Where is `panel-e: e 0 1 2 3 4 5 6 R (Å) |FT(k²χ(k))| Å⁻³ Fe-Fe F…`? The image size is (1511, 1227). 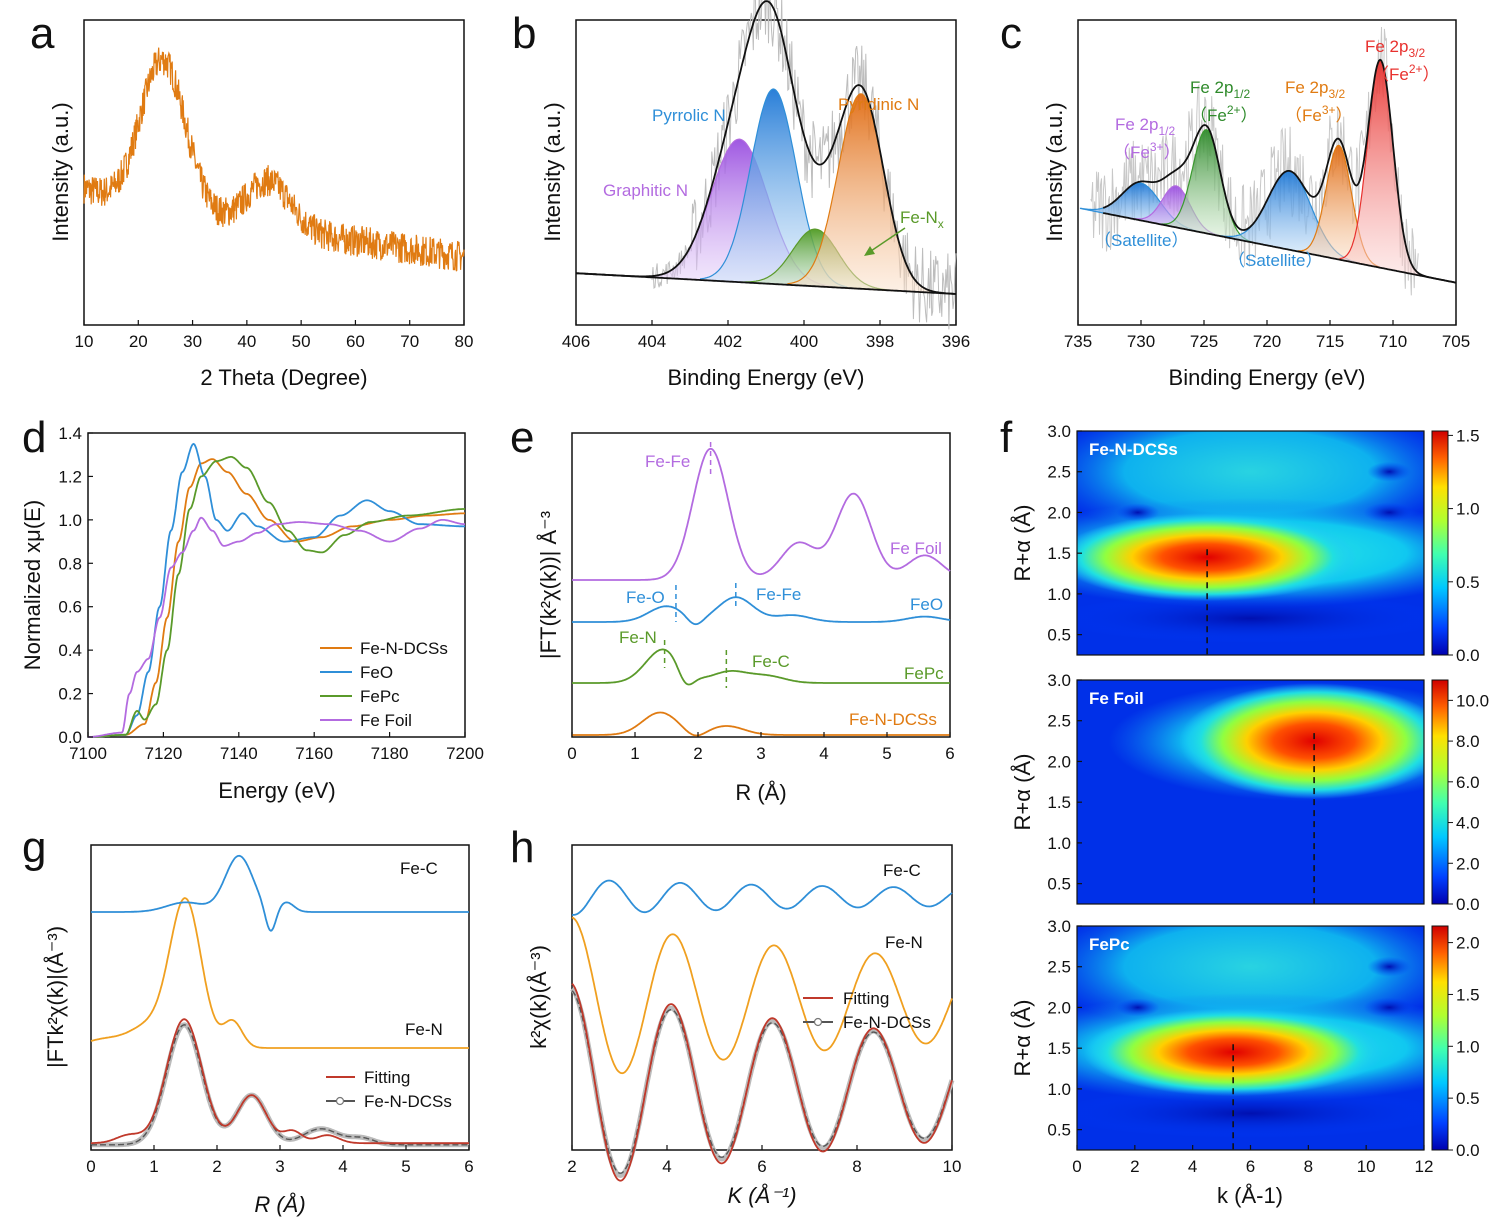
panel-e: e 0 1 2 3 4 5 6 R (Å) |FT(k²χ(k))| Å⁻³ Fe-Fe F… is located at coordinates (732, 609).